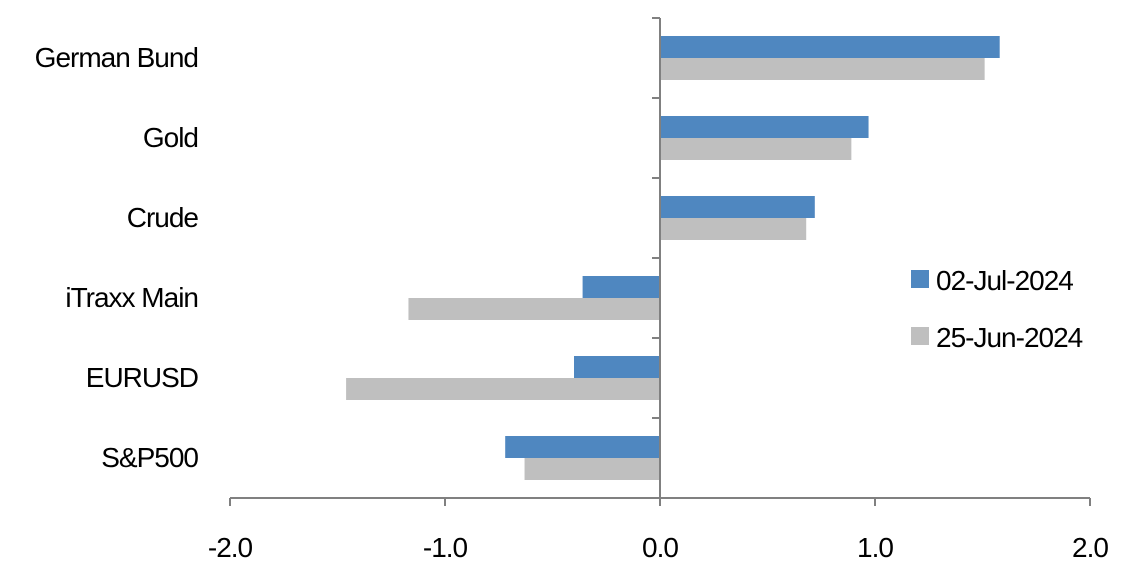 The height and width of the screenshot is (574, 1140). I want to click on x-tick-label: 1.0, so click(875, 547).